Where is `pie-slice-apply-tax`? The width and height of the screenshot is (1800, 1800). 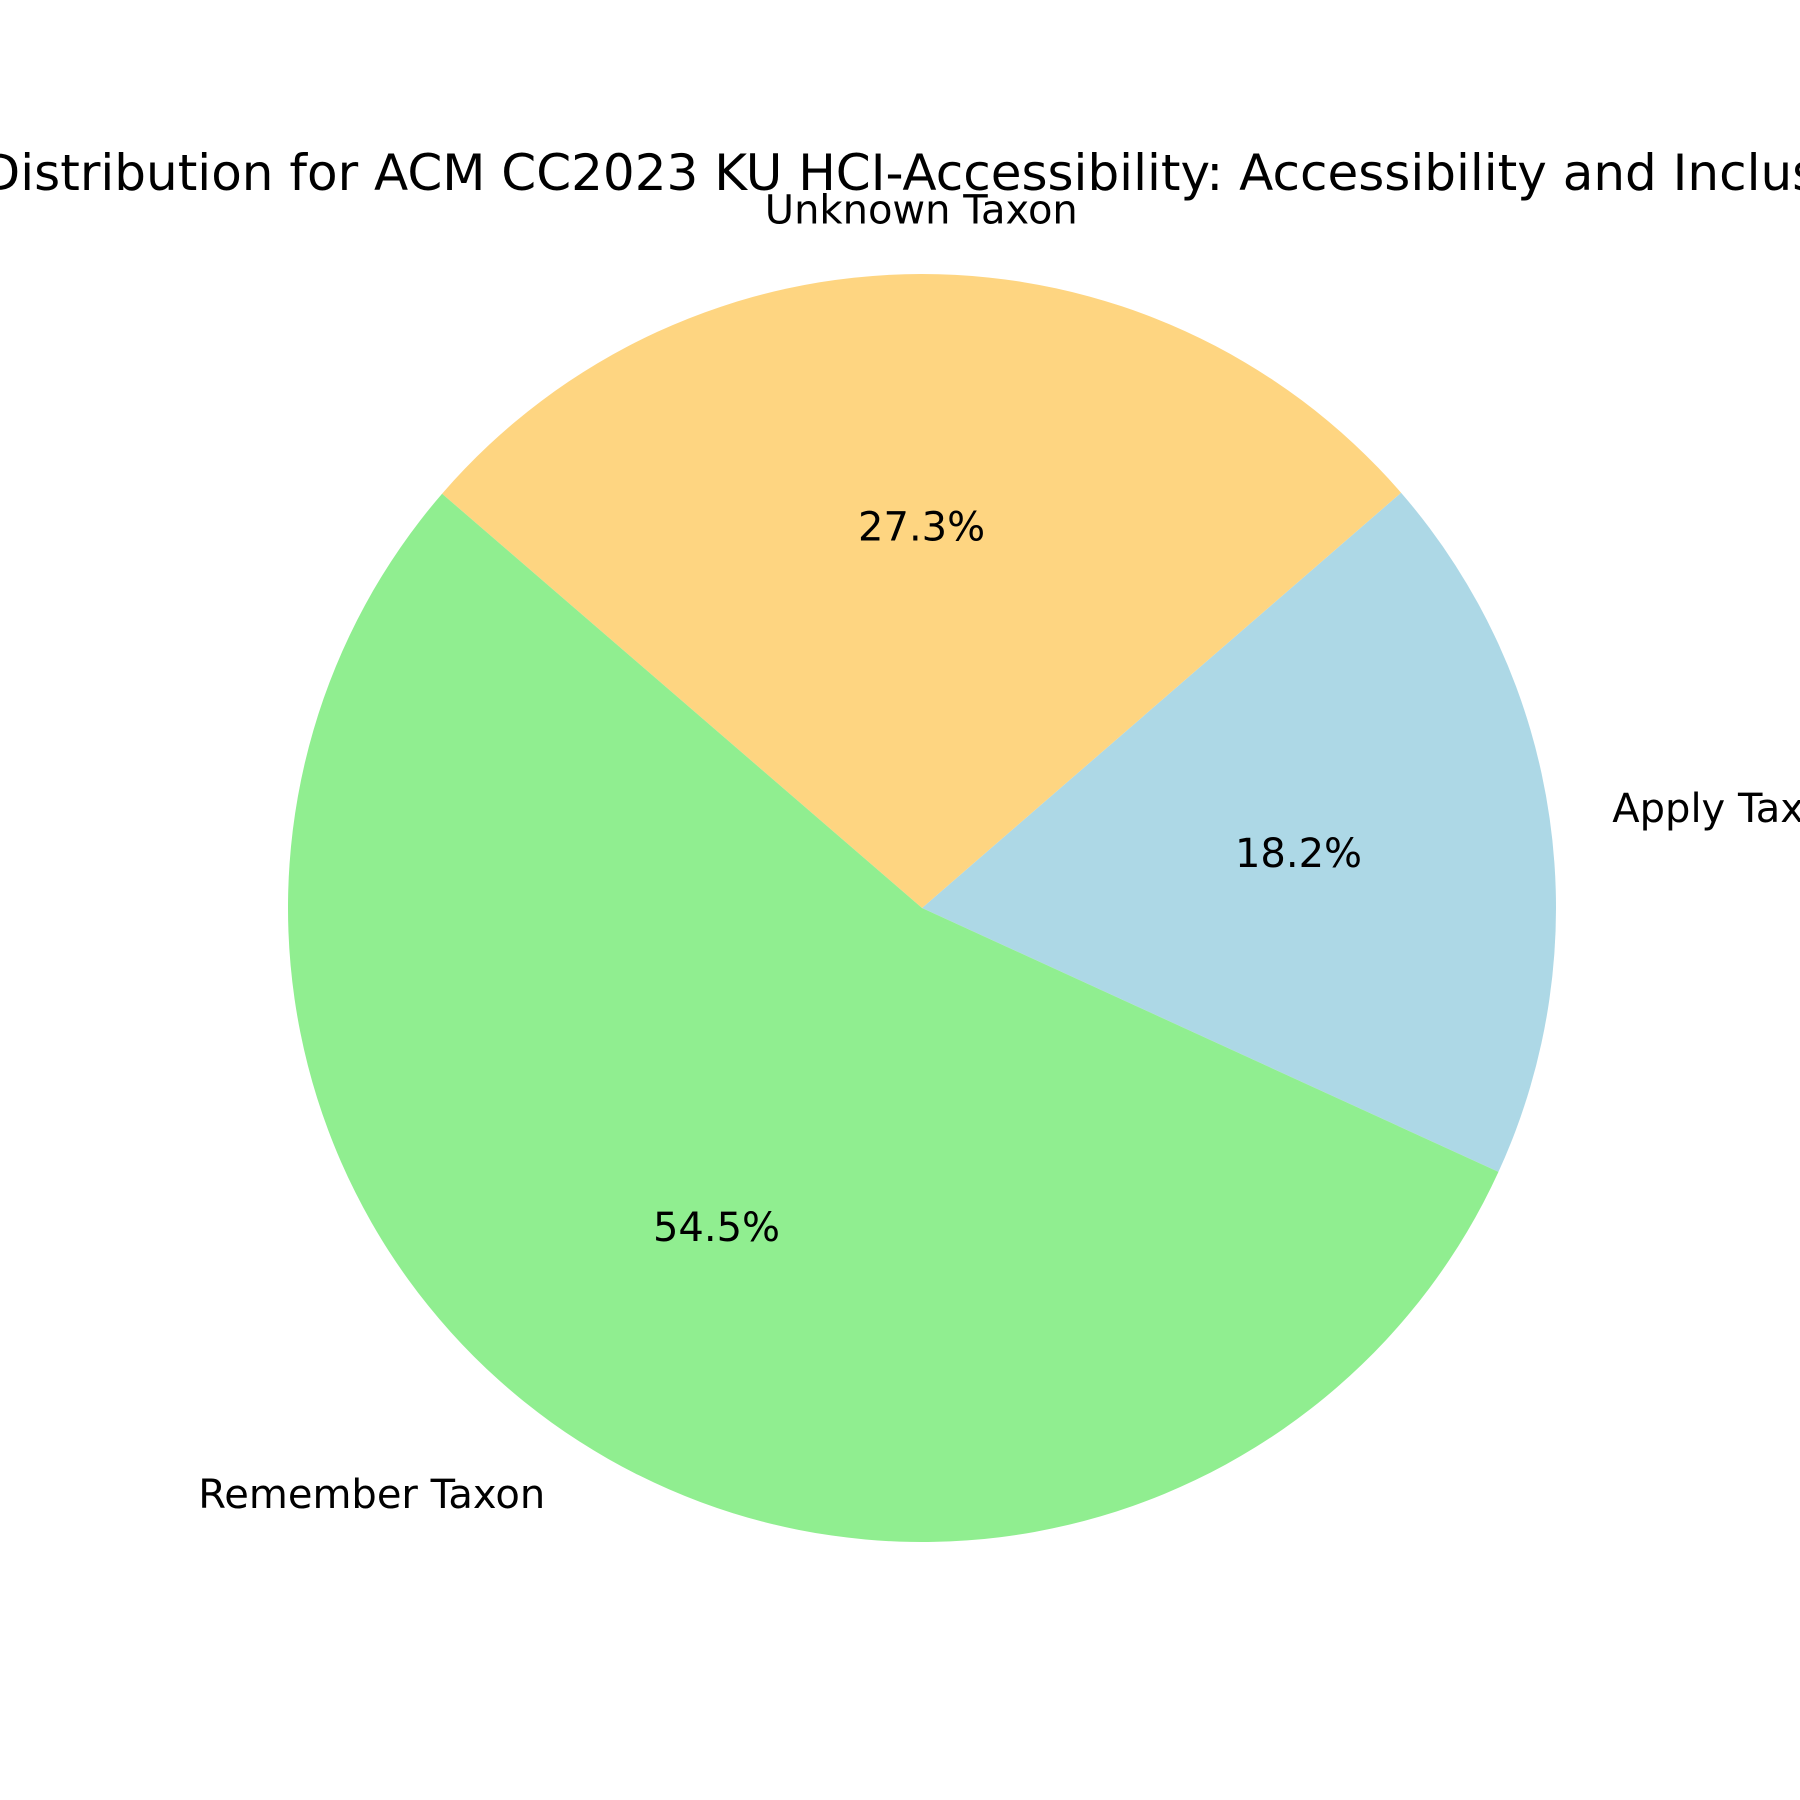
pie-slice-apply-tax is located at coordinates (1239, 832).